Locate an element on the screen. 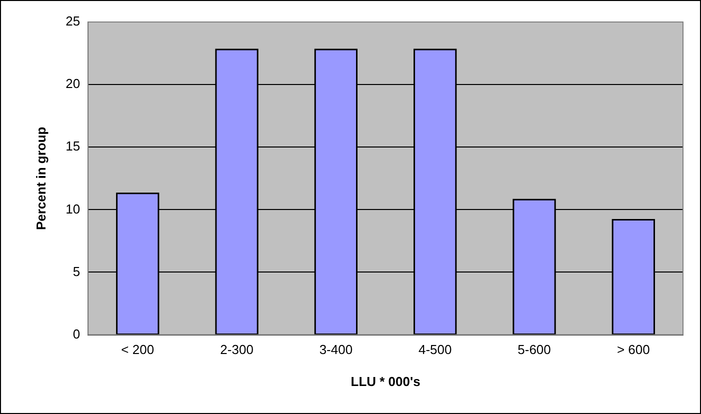 Image resolution: width=701 pixels, height=414 pixels. x-tick-label: 2-300 is located at coordinates (237, 350).